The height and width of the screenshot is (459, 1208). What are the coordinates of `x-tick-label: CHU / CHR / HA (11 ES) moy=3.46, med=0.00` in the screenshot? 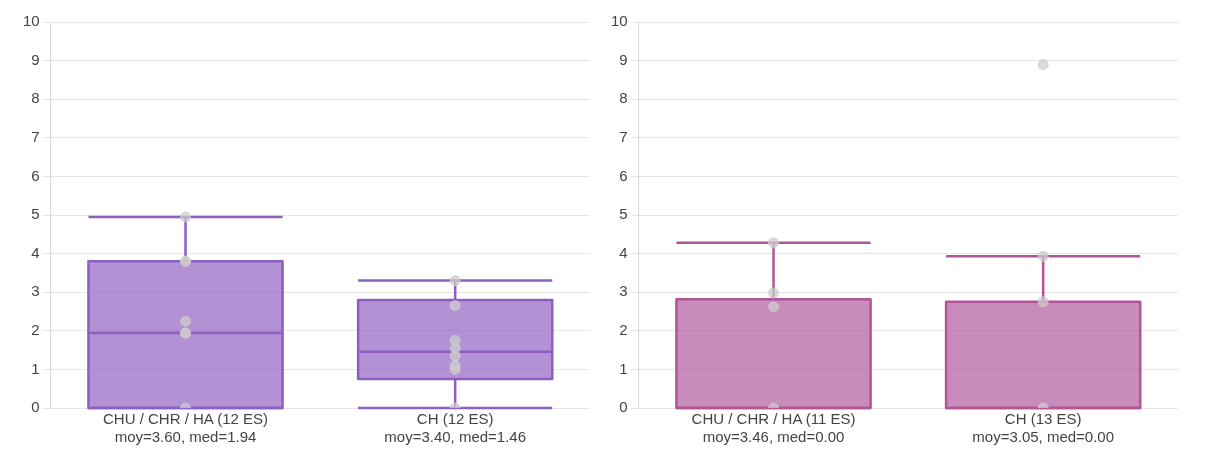 It's located at (773, 428).